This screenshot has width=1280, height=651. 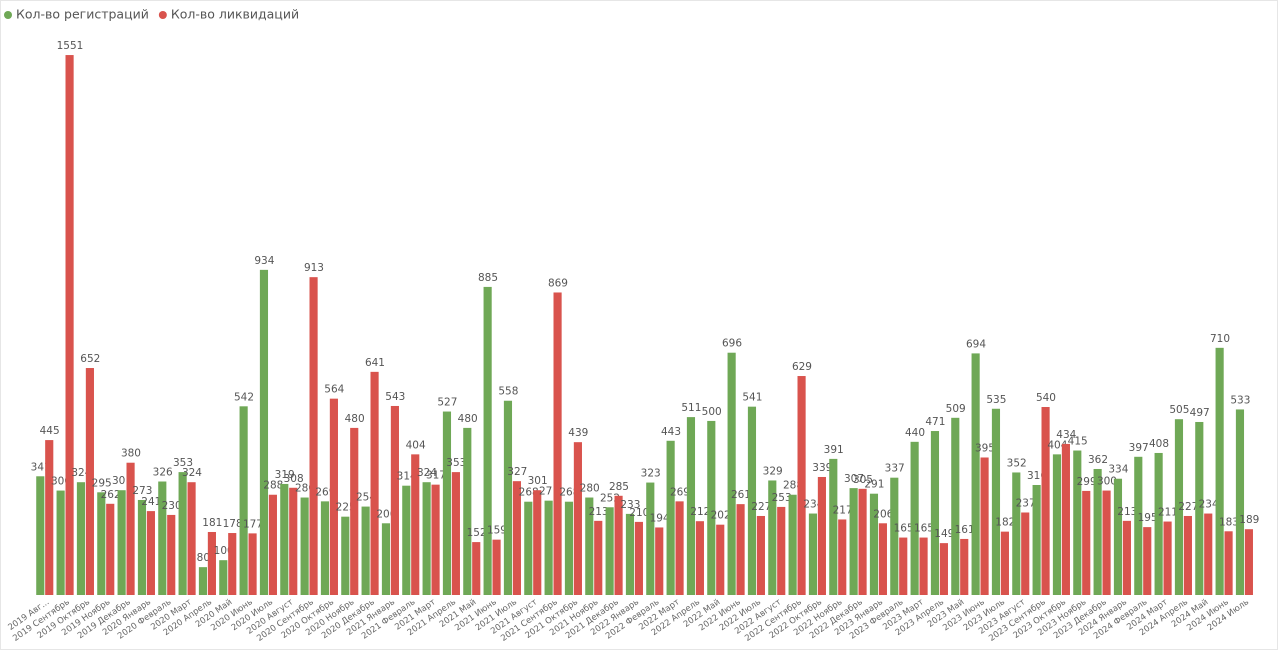 What do you see at coordinates (935, 422) in the screenshot?
I see `value-label: 471` at bounding box center [935, 422].